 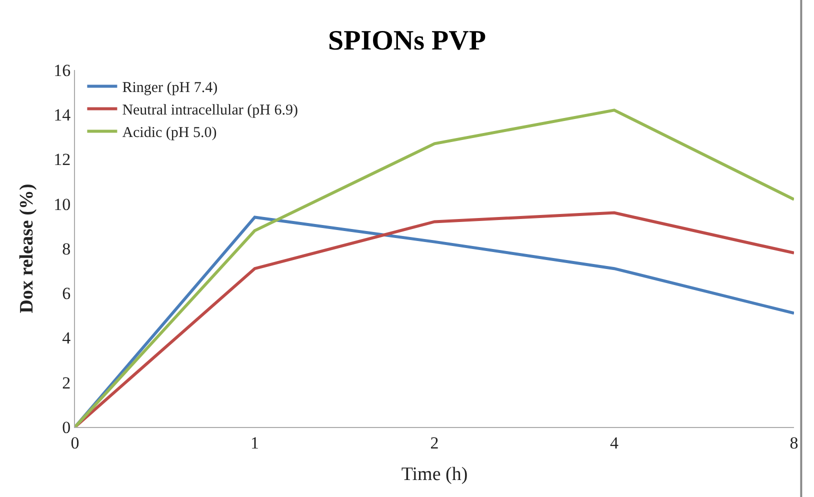 What do you see at coordinates (210, 110) in the screenshot?
I see `legend-label: Neutral intracellular (pH 6.9)` at bounding box center [210, 110].